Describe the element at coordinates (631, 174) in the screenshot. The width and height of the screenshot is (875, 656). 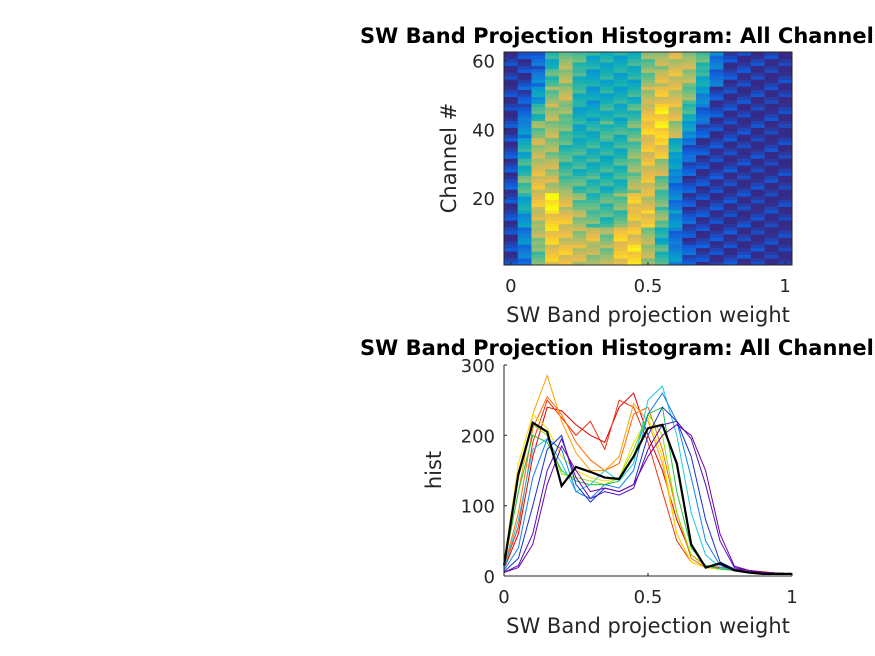
I see `heatmap-ticks: 0 0.5 1 20 40 60` at that location.